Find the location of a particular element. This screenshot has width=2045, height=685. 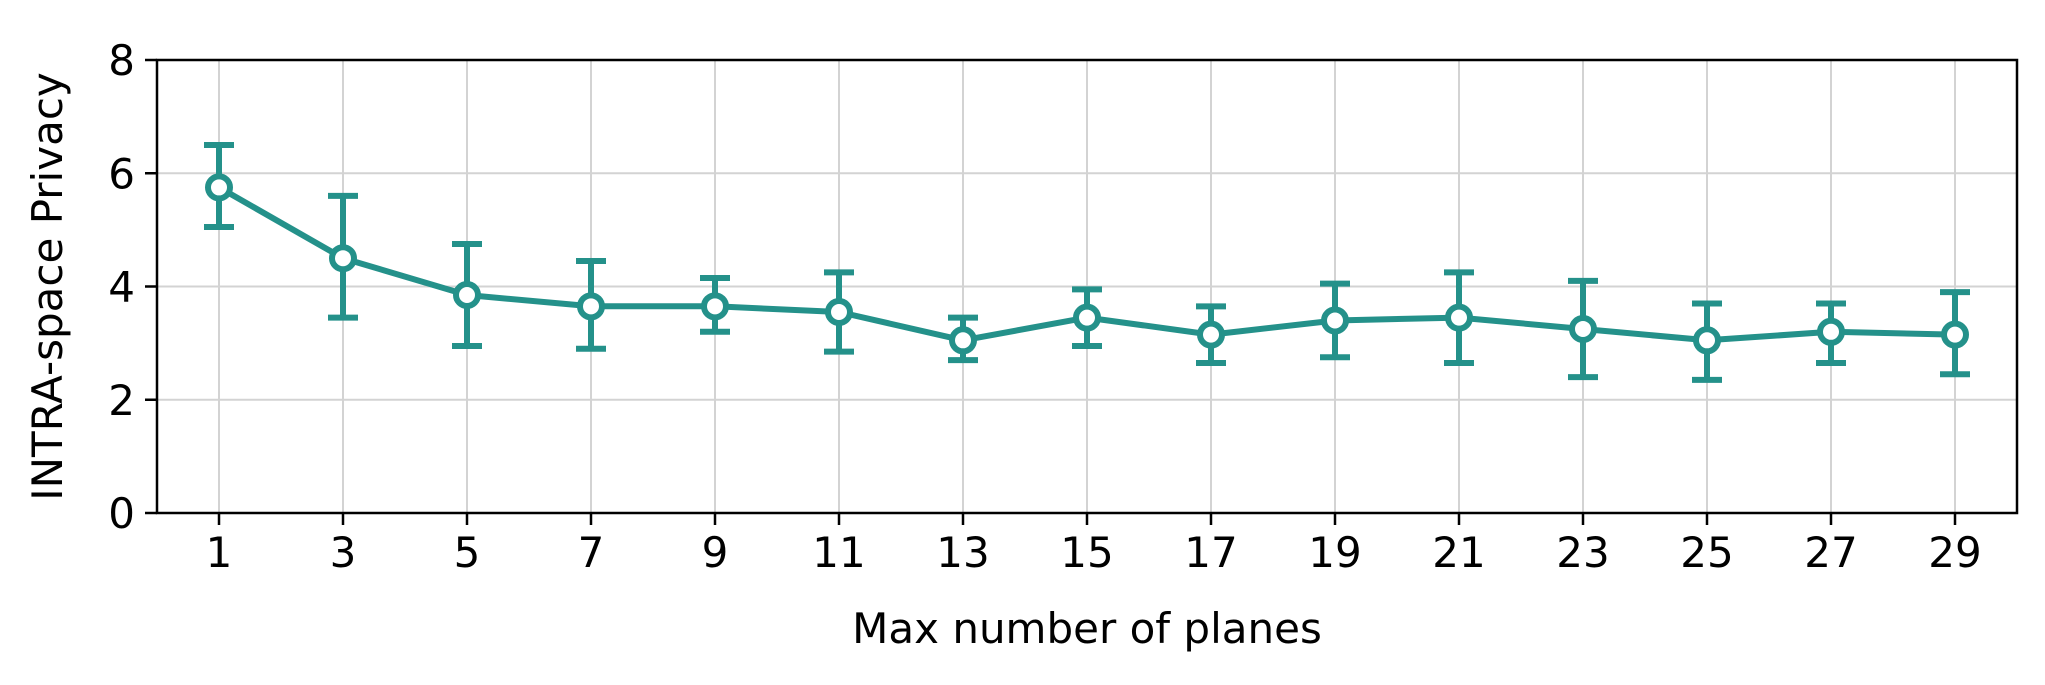

y-tick-label: 2 is located at coordinates (121, 400).